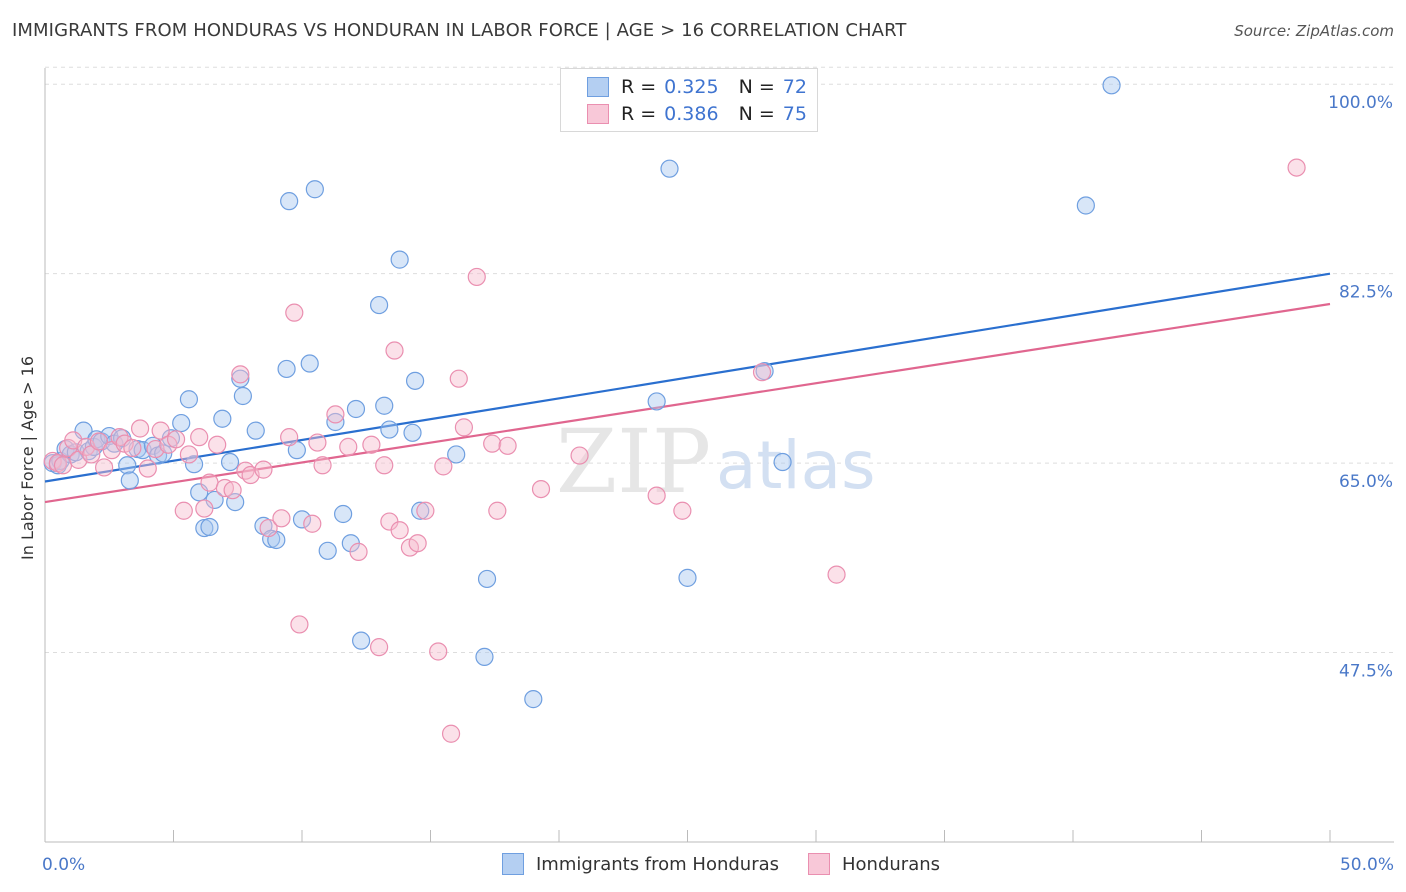 Image resolution: width=1406 pixels, height=892 pixels. Describe the element at coordinates (1360, 103) in the screenshot. I see `y-tick-label: 100.0%` at that location.